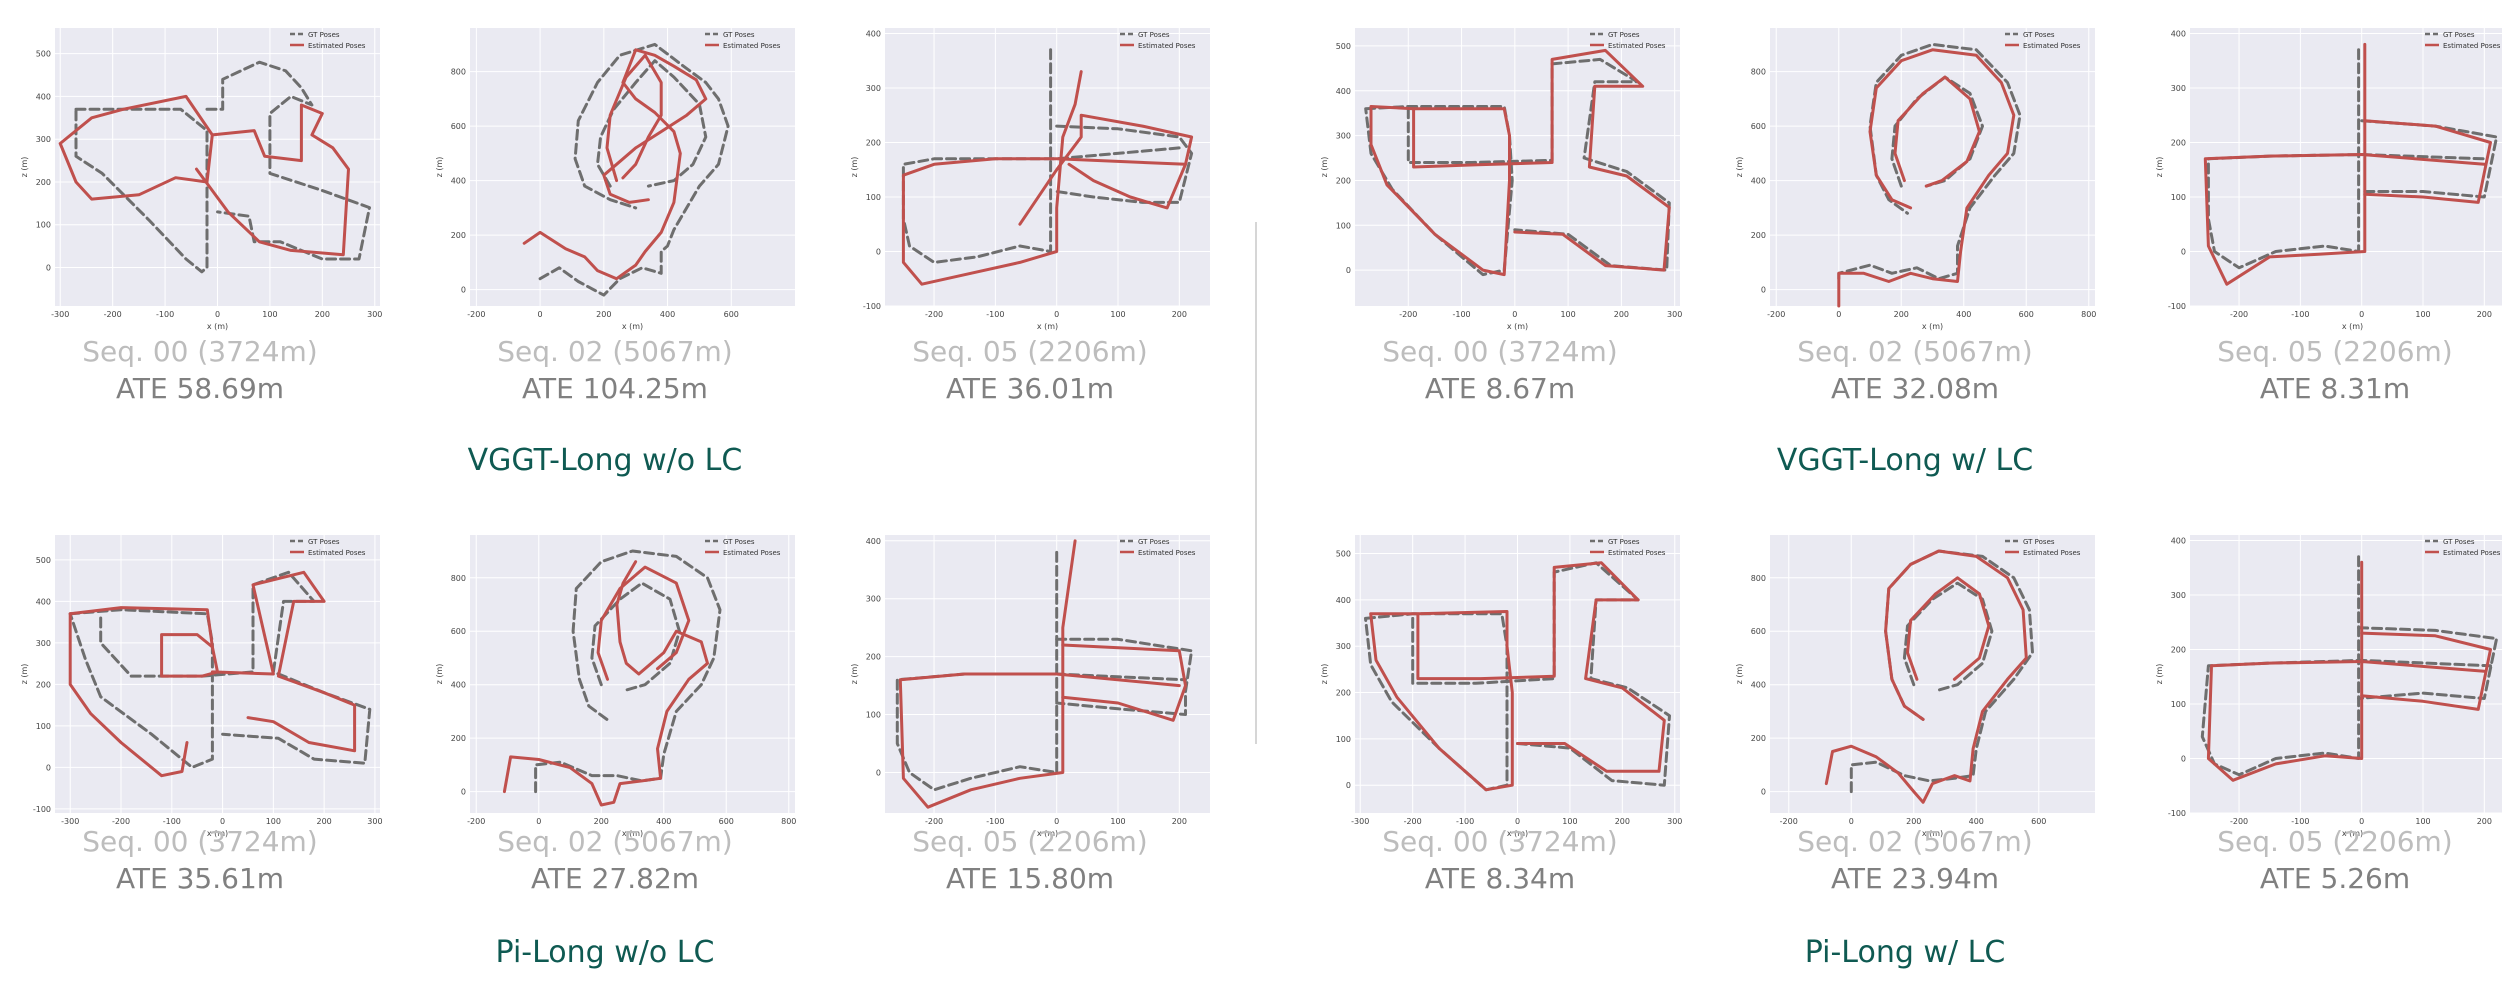 The image size is (2502, 986). Describe the element at coordinates (1500, 878) in the screenshot. I see `ate-label: ATE 8.34m` at that location.